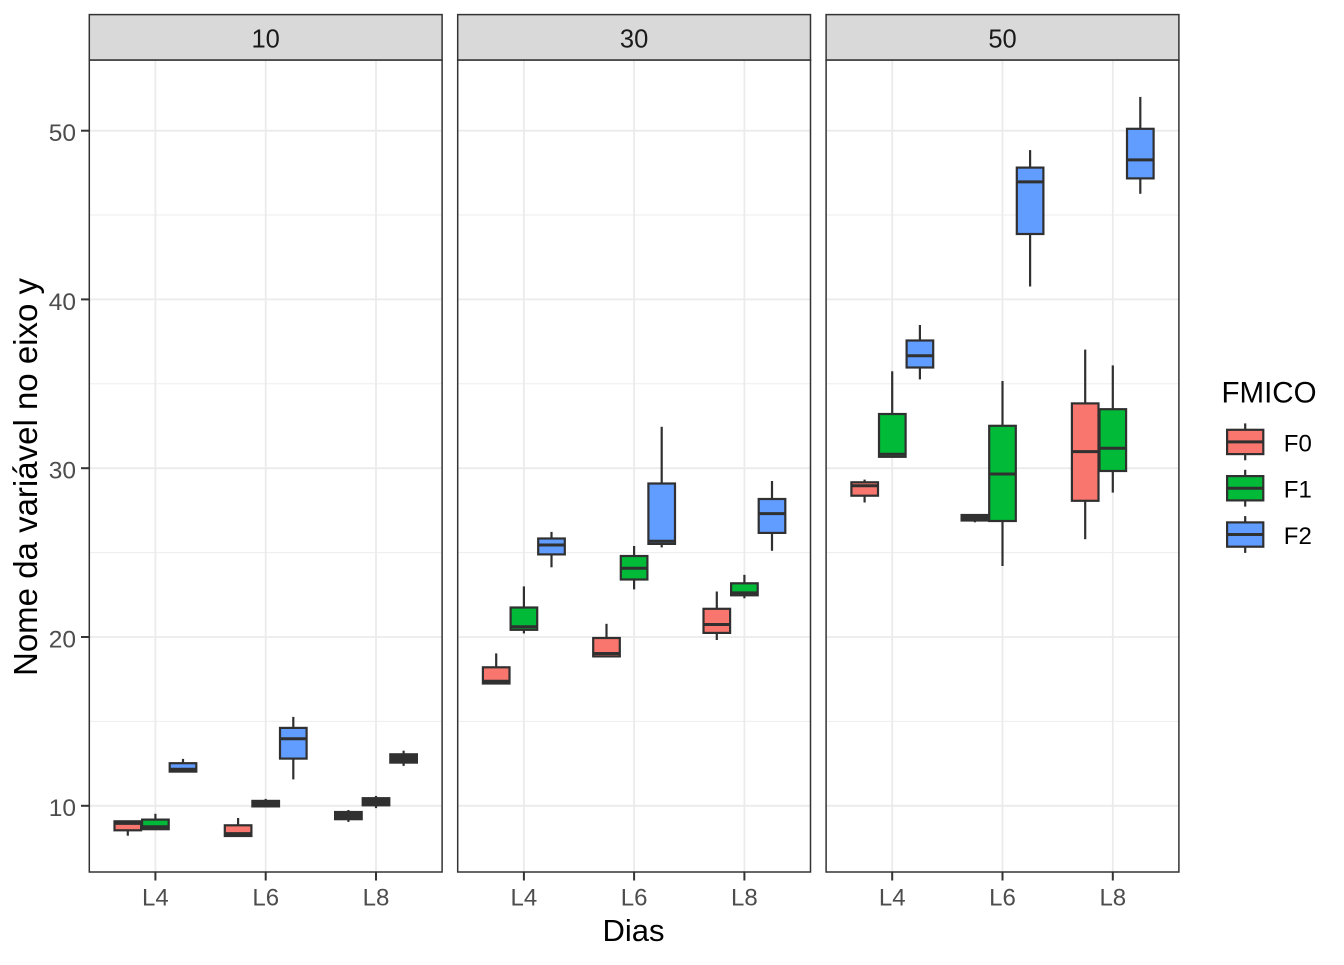 This screenshot has width=1344, height=965. What do you see at coordinates (633, 930) in the screenshot?
I see `svg-text: Dias` at bounding box center [633, 930].